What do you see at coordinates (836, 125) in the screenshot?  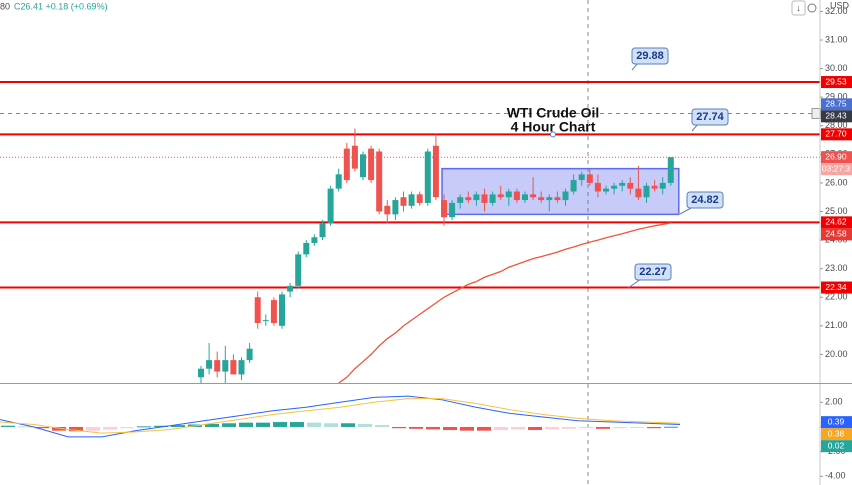 I see `y-tick-label: 28.00` at bounding box center [836, 125].